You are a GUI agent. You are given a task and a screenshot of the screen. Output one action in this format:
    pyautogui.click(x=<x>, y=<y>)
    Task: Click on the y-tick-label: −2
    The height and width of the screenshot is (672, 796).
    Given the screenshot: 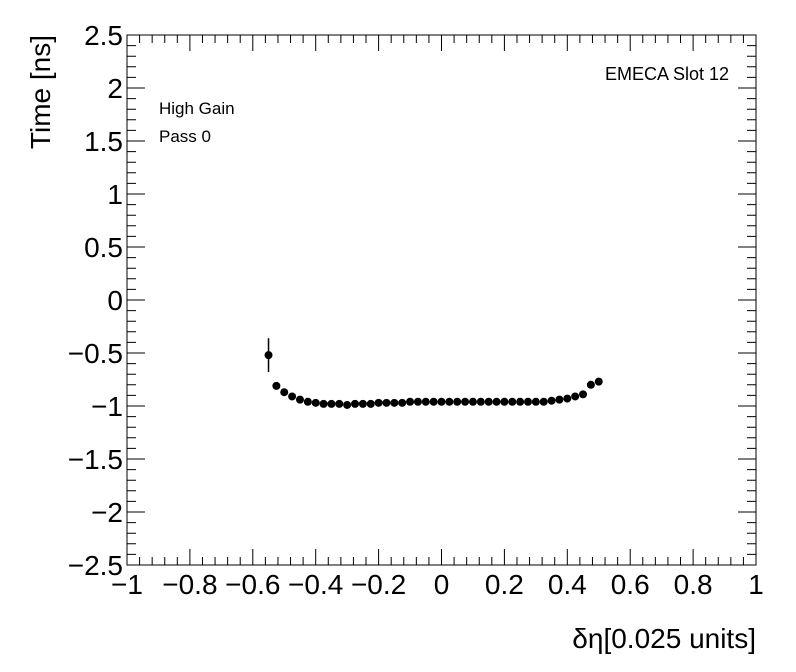 What is the action you would take?
    pyautogui.click(x=107, y=512)
    